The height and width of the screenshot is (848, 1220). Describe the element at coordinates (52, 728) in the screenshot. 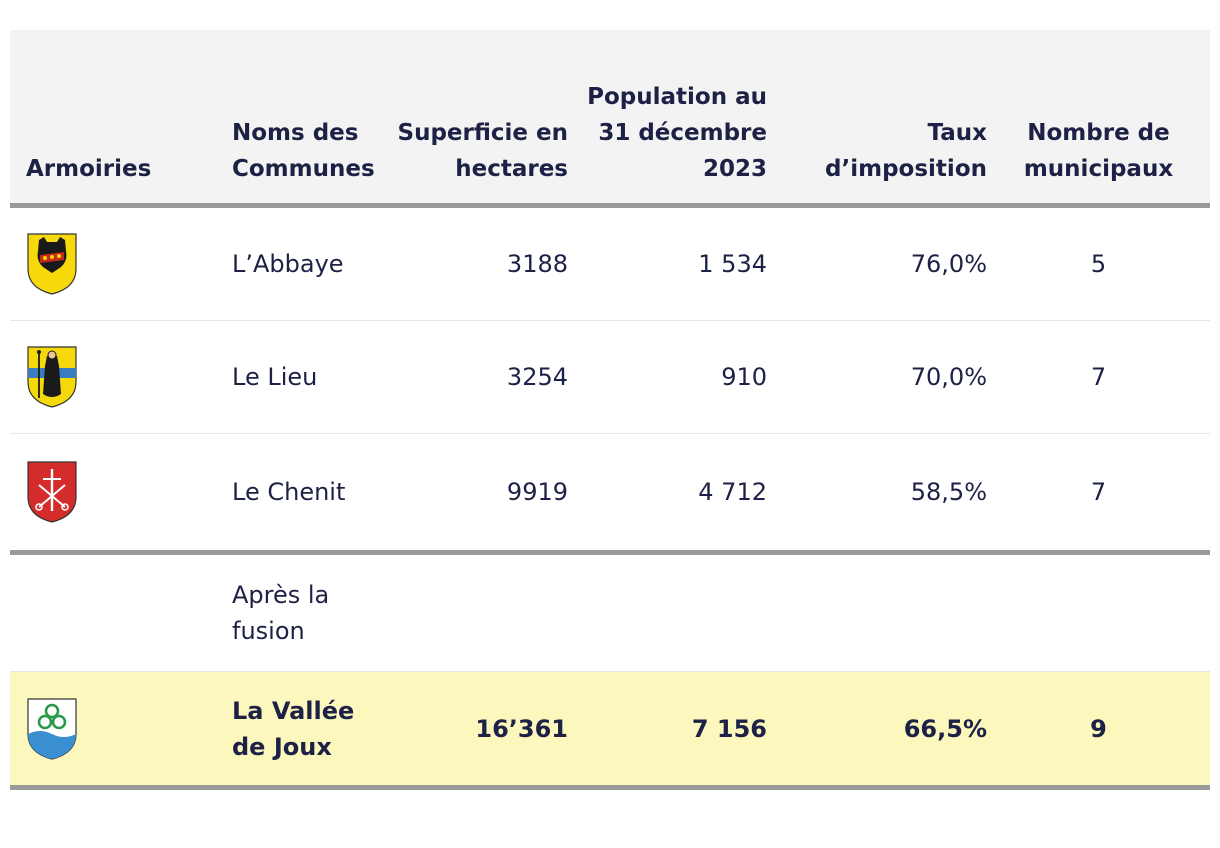

I see `vallee-de-joux-coat-of-arms-icon` at that location.